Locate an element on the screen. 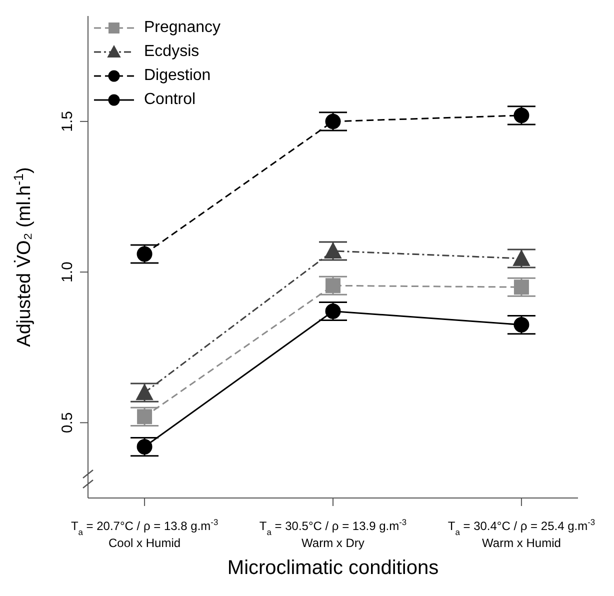 Image resolution: width=614 pixels, height=596 pixels. category-label: T$_{a}$ = 30.4°C / ρ = 25.4 g.m$^{-3}$ Warm x Humid is located at coordinates (522, 533).